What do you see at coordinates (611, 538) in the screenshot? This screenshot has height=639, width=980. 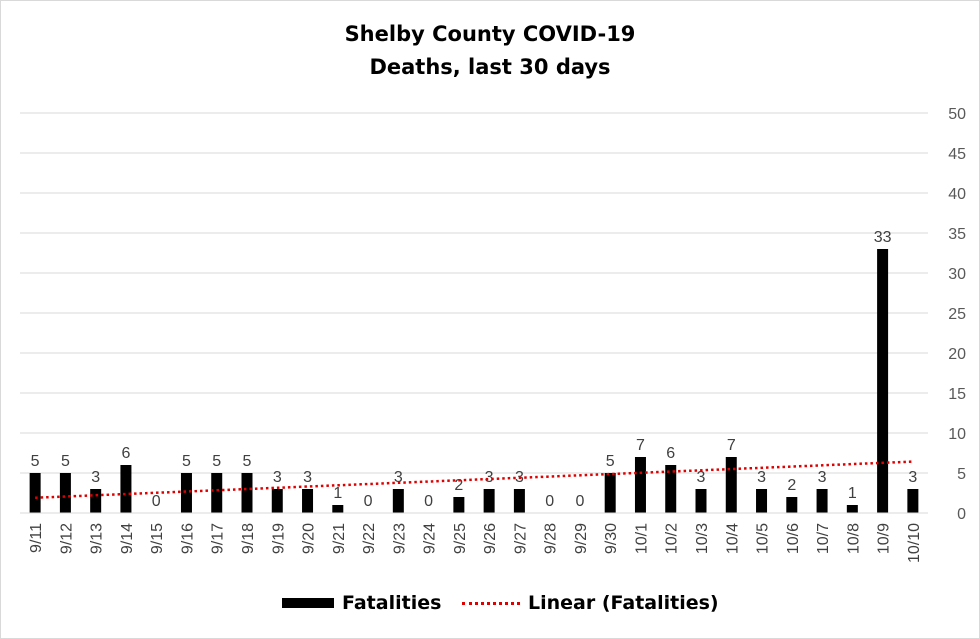 I see `x-tick-label: 9/30` at bounding box center [611, 538].